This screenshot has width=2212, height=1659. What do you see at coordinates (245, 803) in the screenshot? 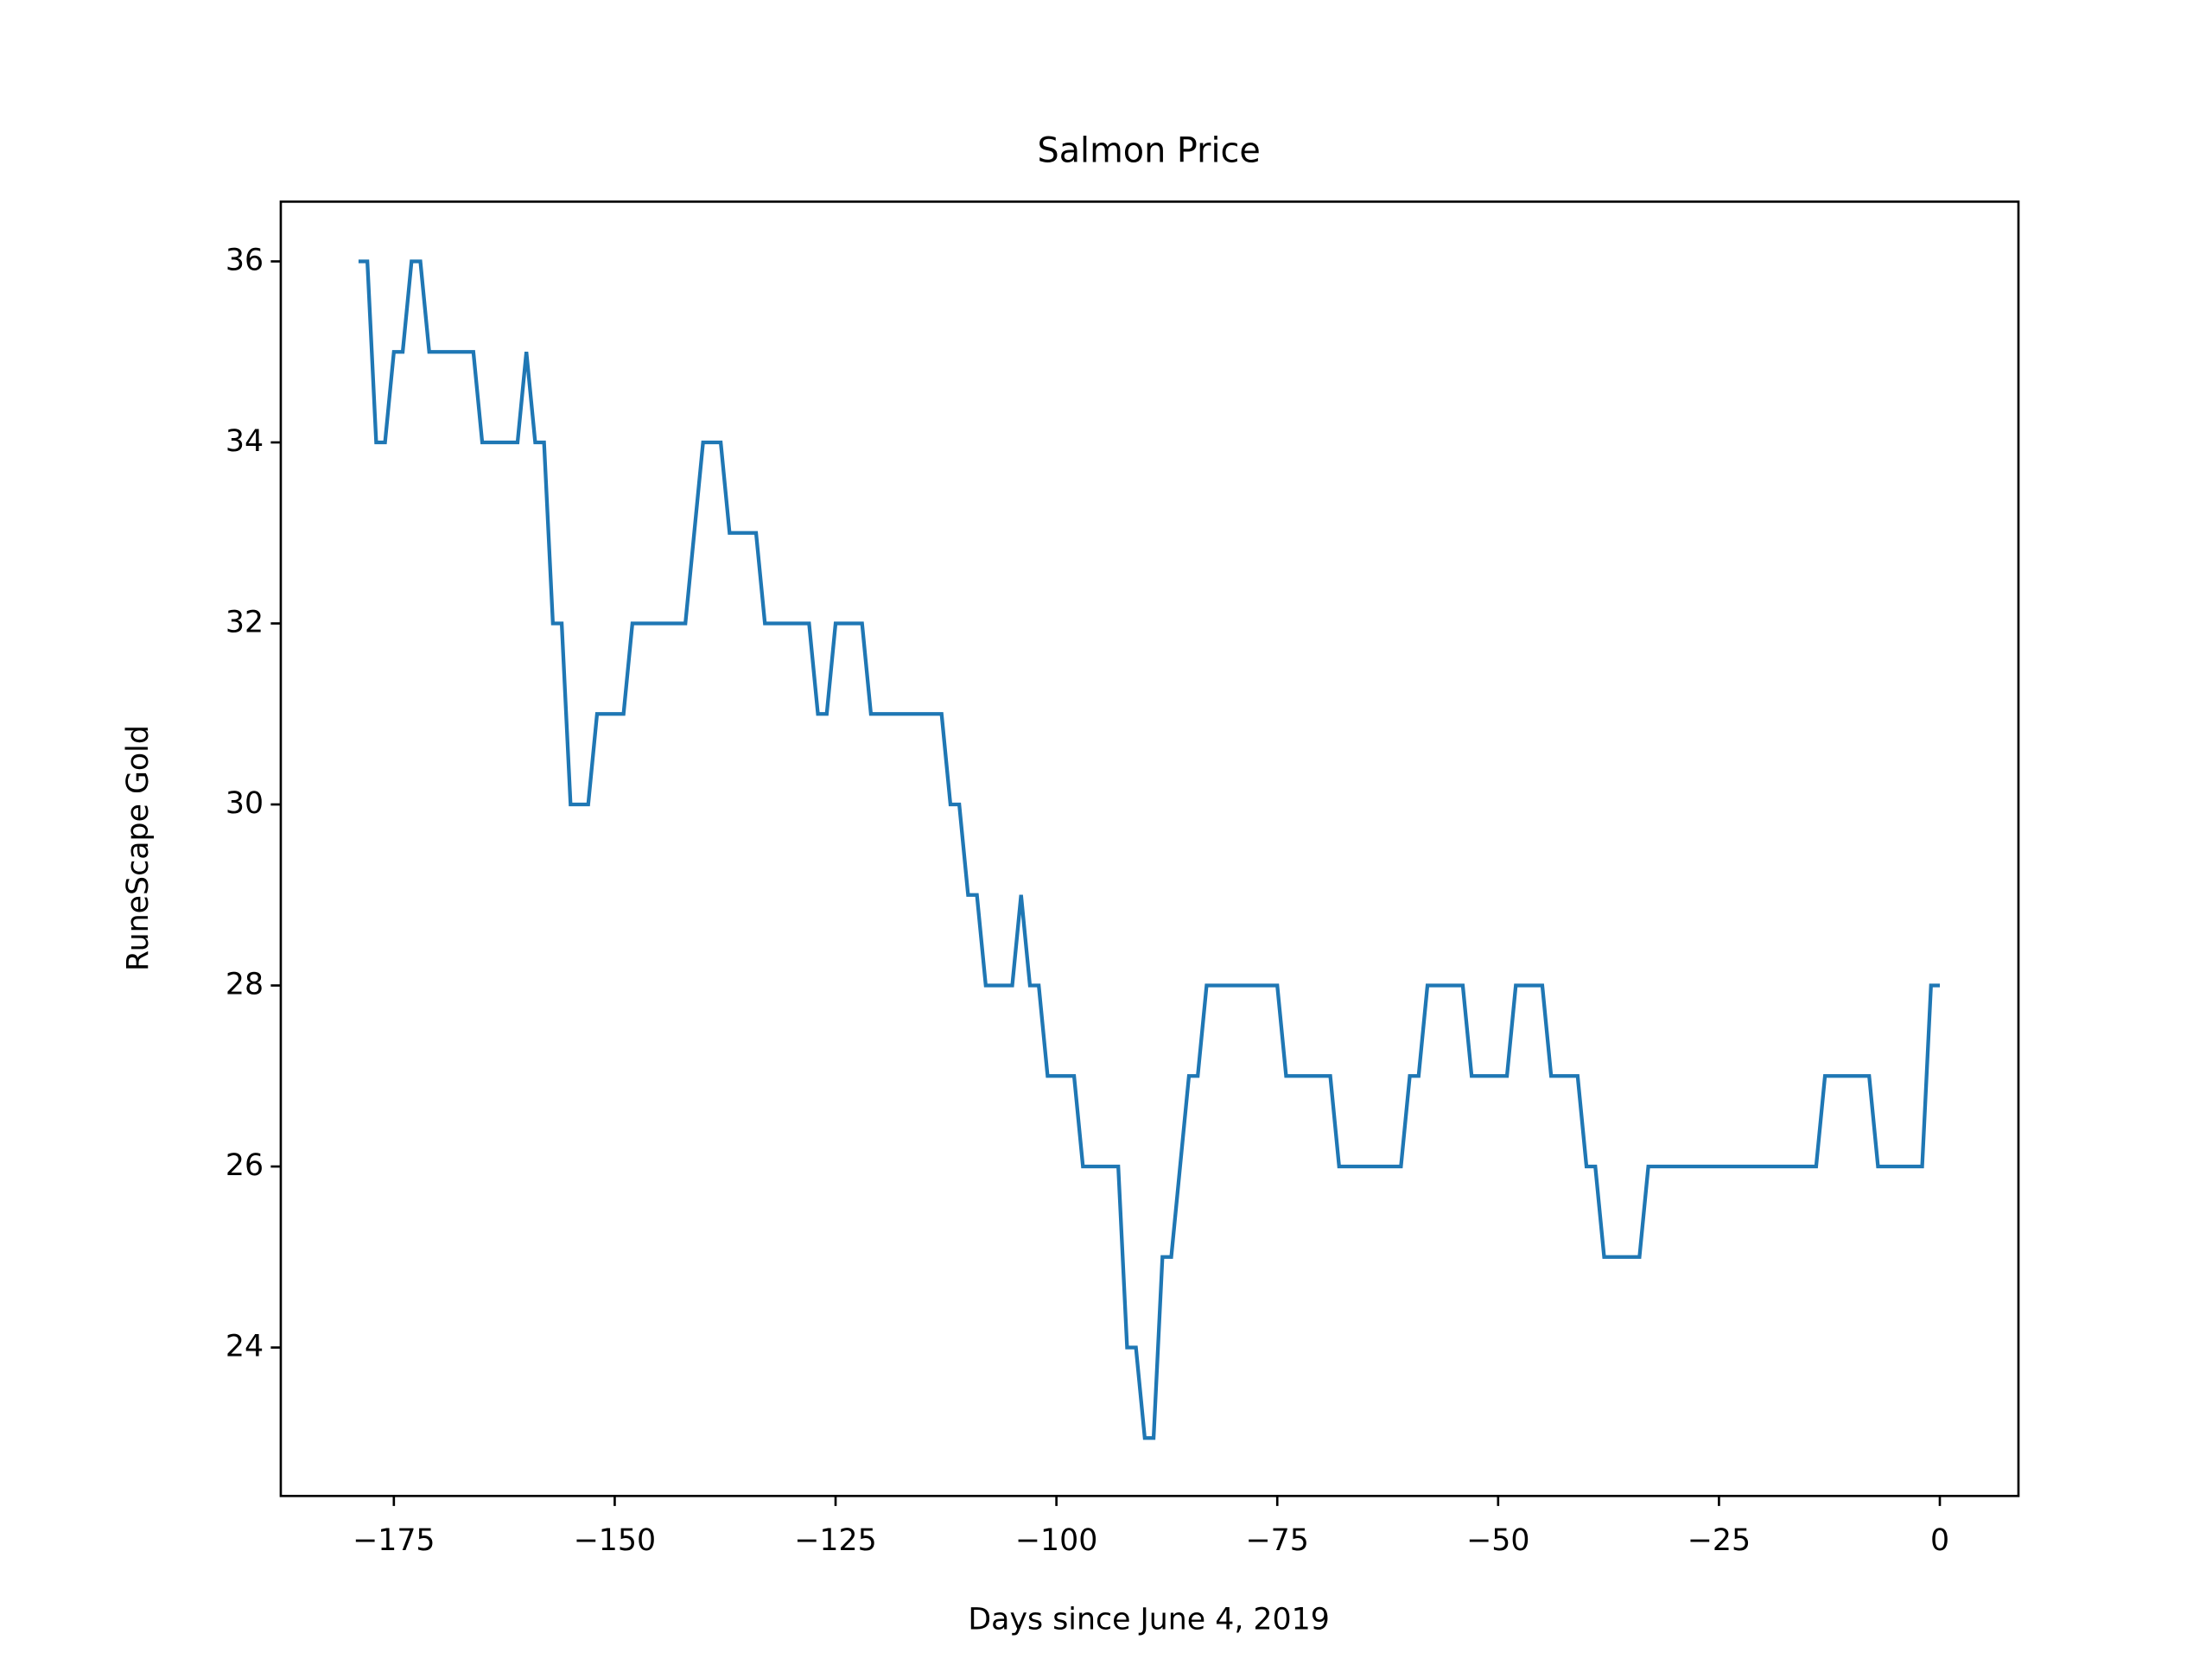
I see `y-tick-label: 30` at bounding box center [245, 803].